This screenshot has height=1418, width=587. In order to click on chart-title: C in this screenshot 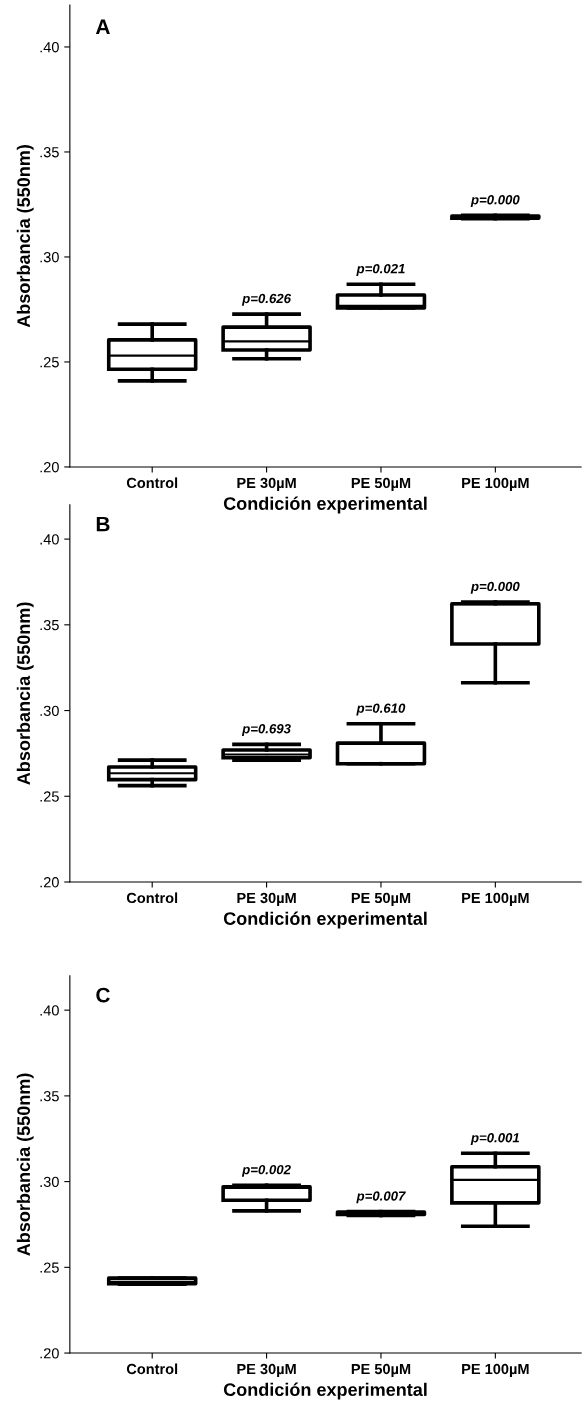, I will do `click(103, 995)`.